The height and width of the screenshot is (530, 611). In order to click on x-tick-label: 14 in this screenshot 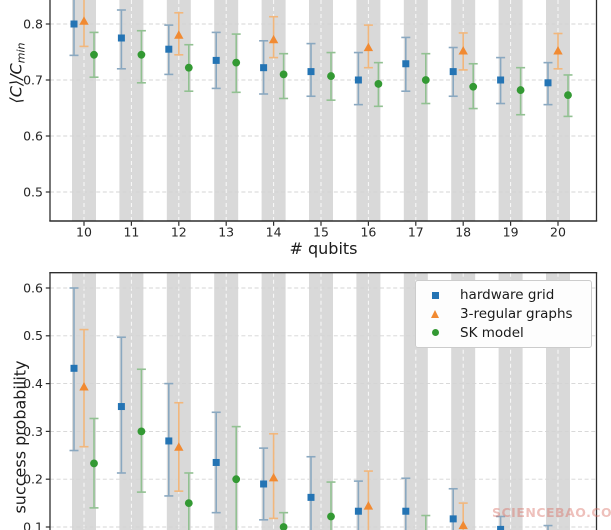, I will do `click(274, 232)`.